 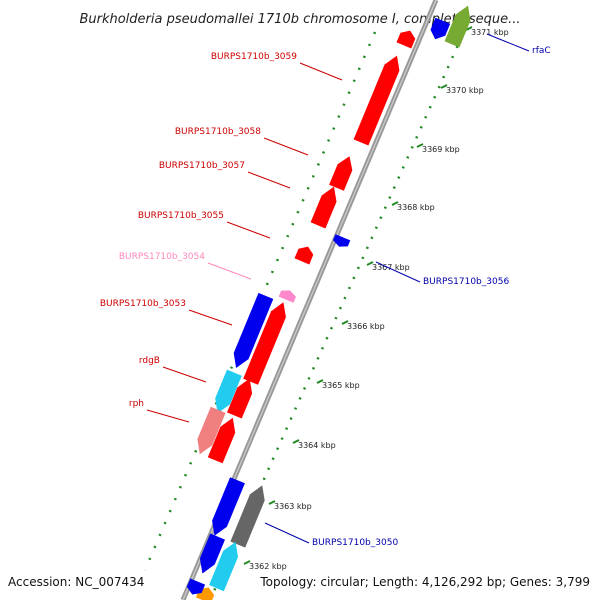 What do you see at coordinates (202, 166) in the screenshot?
I see `gene-label: BURPS1710b_3057` at bounding box center [202, 166].